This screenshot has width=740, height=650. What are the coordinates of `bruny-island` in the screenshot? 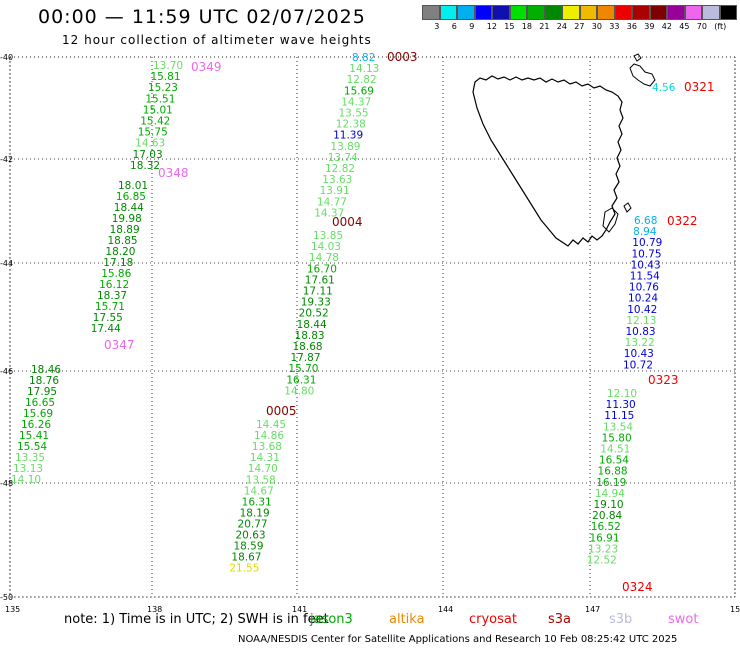 It's located at (610, 220).